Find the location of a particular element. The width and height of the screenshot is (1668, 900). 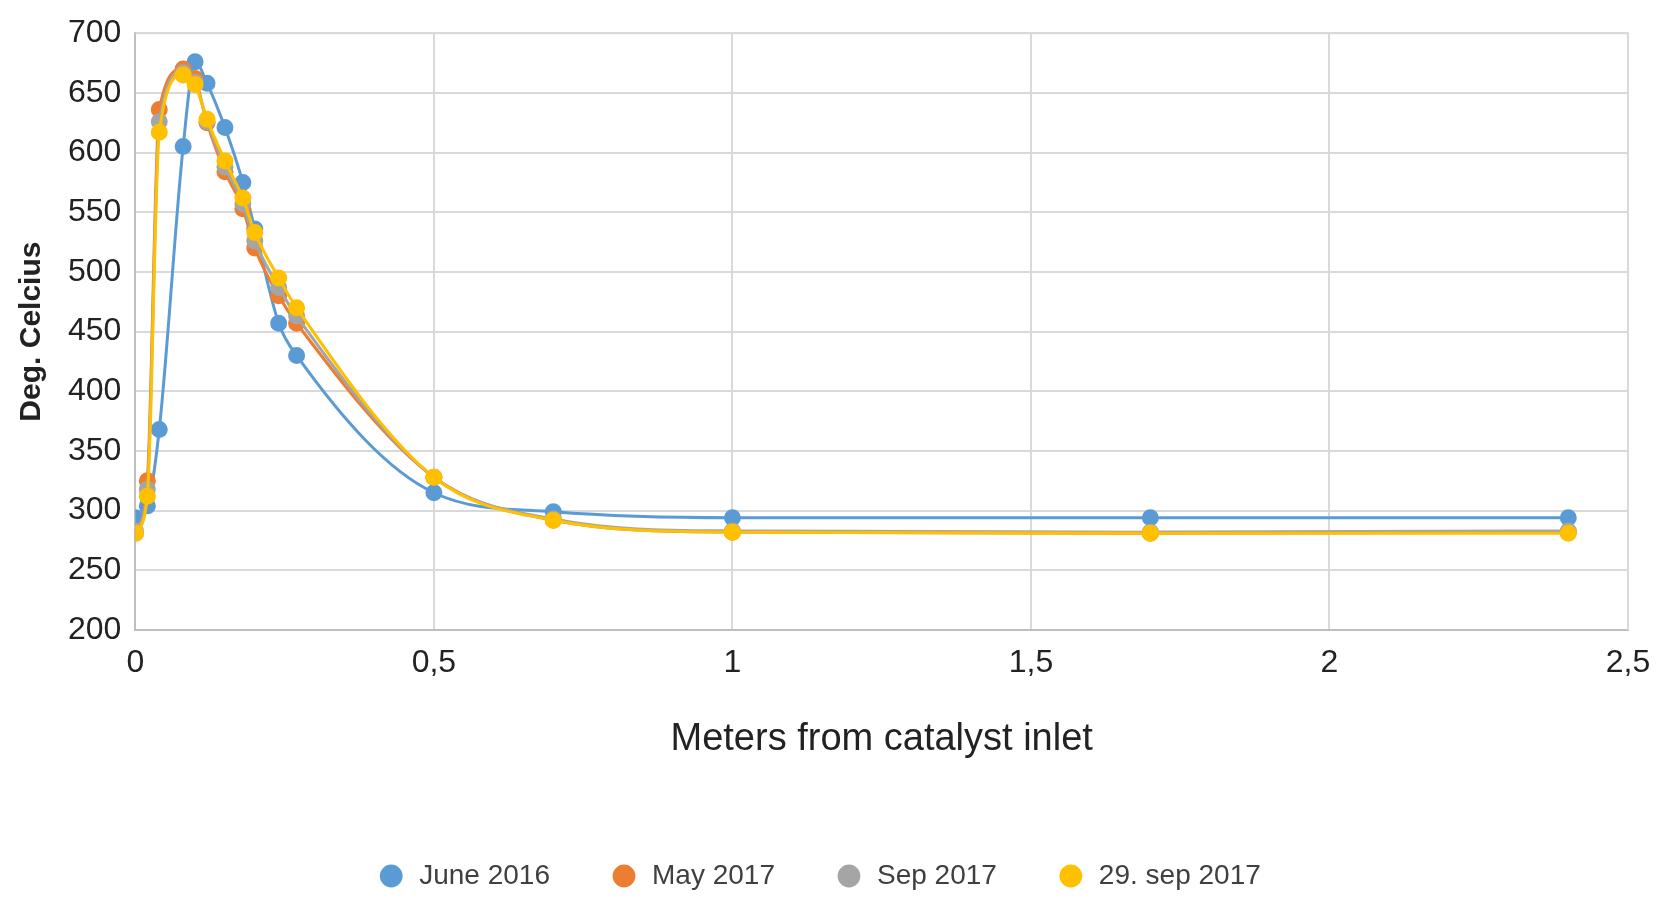

x-tick-label: 2,5 is located at coordinates (1628, 661).